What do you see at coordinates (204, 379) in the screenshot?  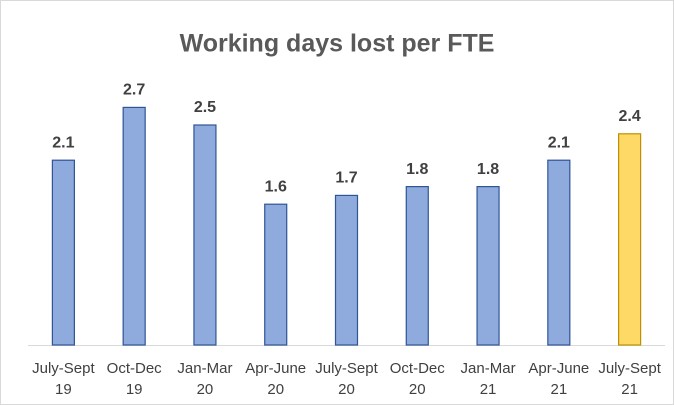 I see `x-tick-label: Jan-Mar 20` at bounding box center [204, 379].